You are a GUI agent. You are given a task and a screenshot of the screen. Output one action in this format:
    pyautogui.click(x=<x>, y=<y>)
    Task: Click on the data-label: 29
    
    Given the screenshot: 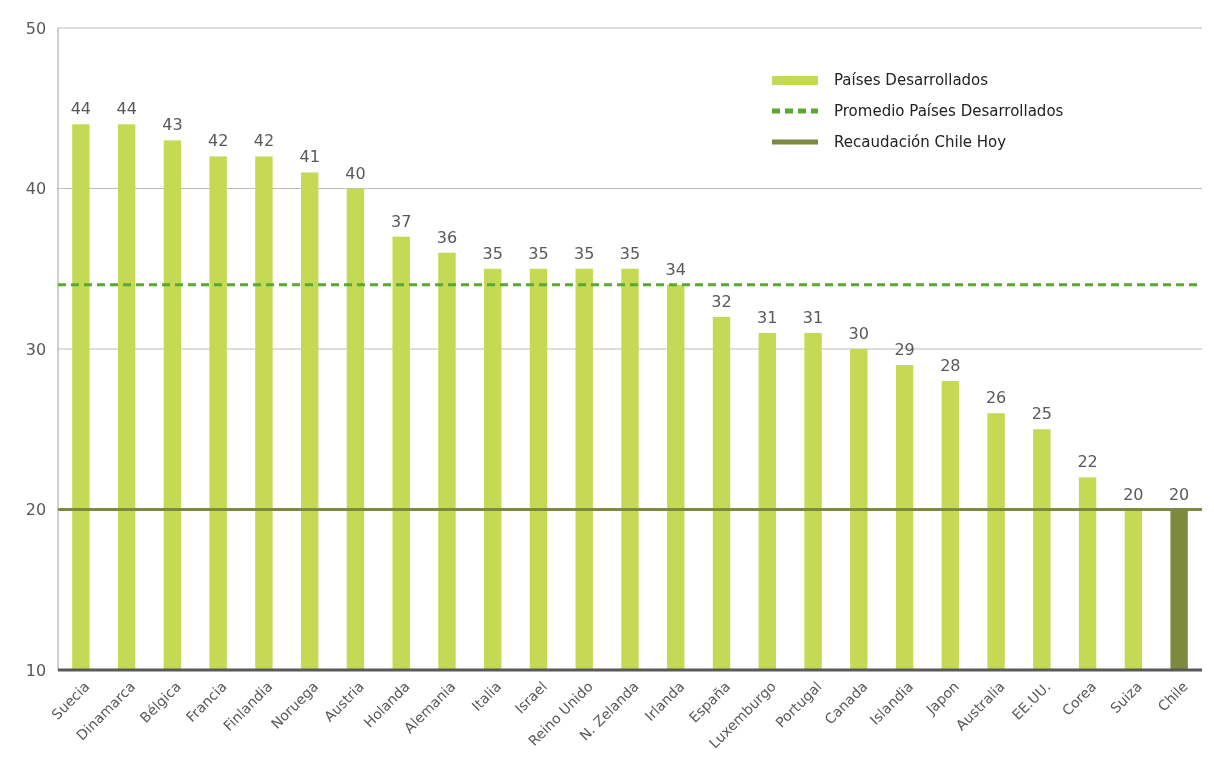 What is the action you would take?
    pyautogui.click(x=904, y=350)
    